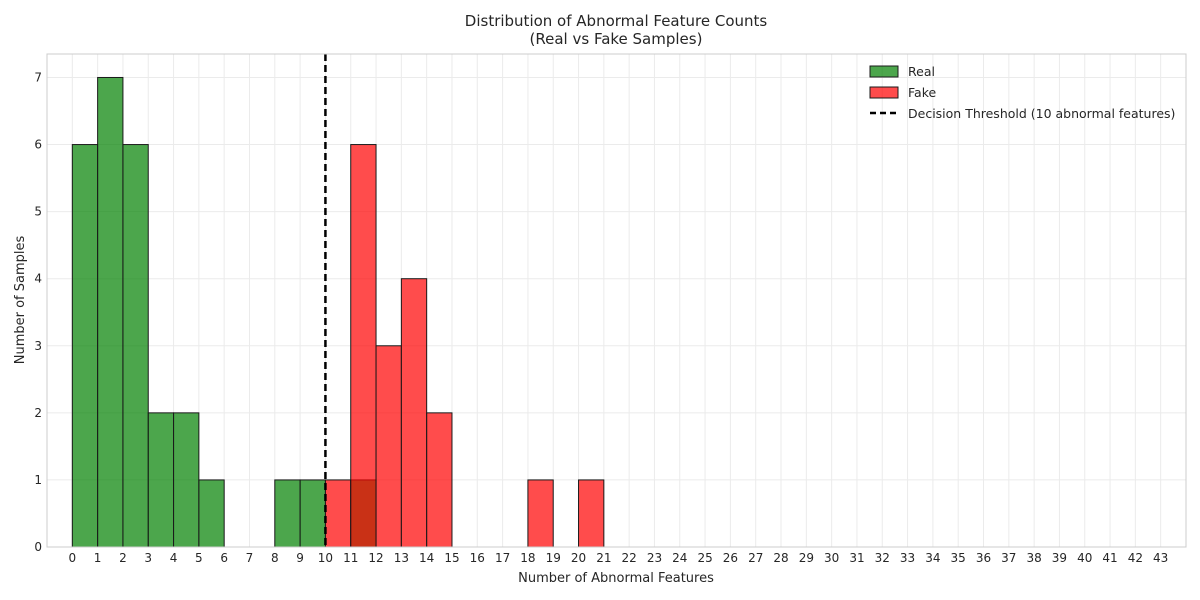  Describe the element at coordinates (616, 39) in the screenshot. I see `chart-subtitle: (Real vs Fake Samples)` at that location.